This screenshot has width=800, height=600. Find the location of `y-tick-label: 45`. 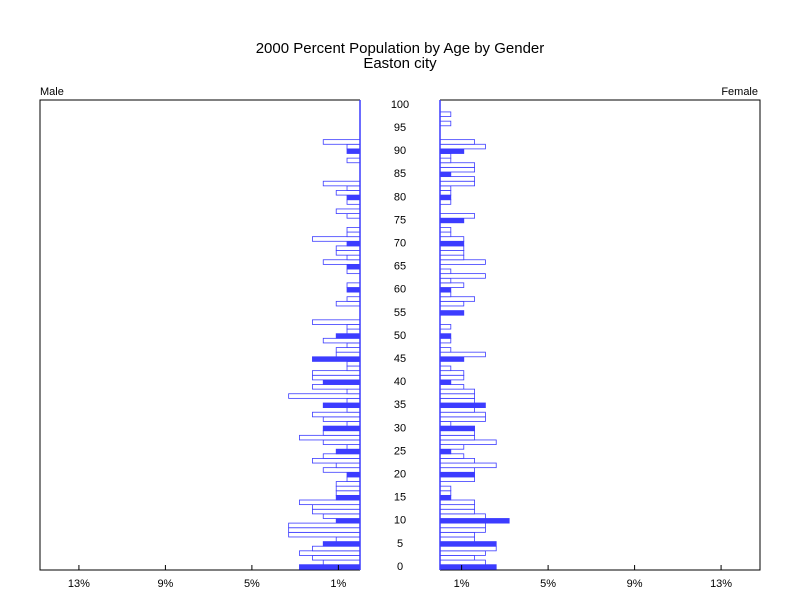

y-tick-label: 45 is located at coordinates (400, 359).